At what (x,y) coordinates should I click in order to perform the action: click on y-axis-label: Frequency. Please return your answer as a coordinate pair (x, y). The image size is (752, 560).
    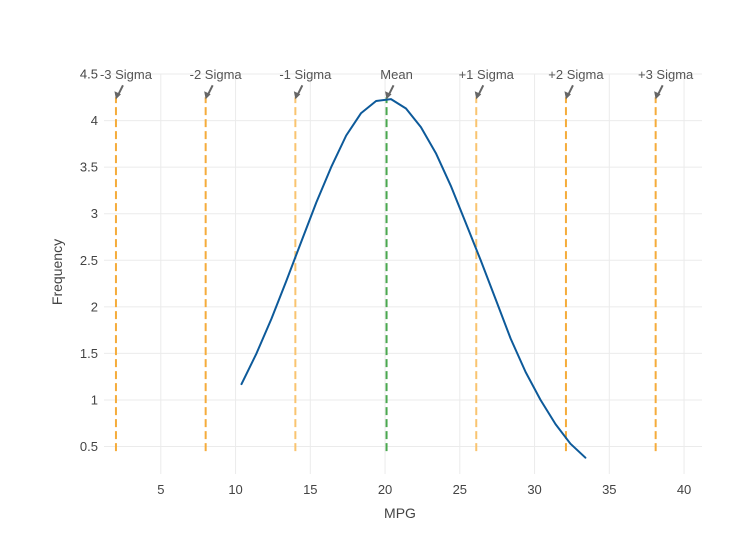
    Looking at the image, I should click on (57, 272).